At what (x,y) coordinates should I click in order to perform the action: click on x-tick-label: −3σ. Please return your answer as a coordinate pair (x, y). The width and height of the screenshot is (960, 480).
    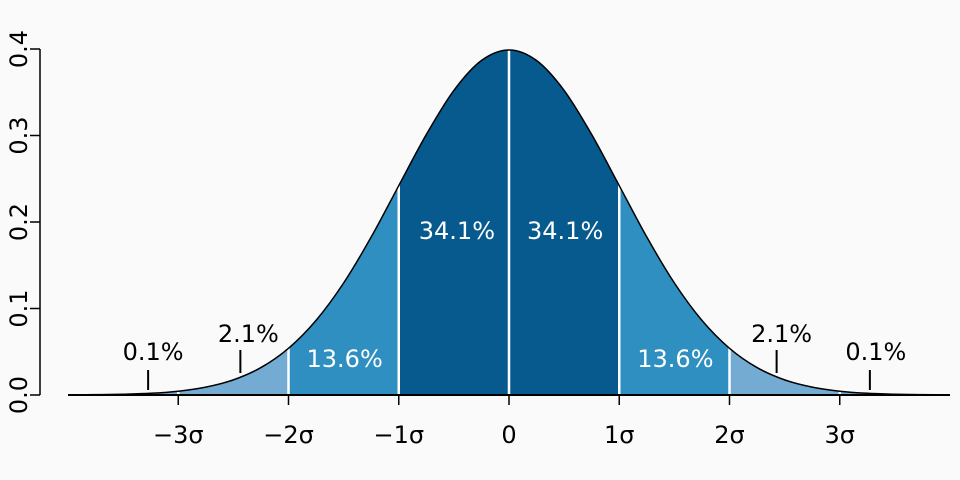
    Looking at the image, I should click on (178, 435).